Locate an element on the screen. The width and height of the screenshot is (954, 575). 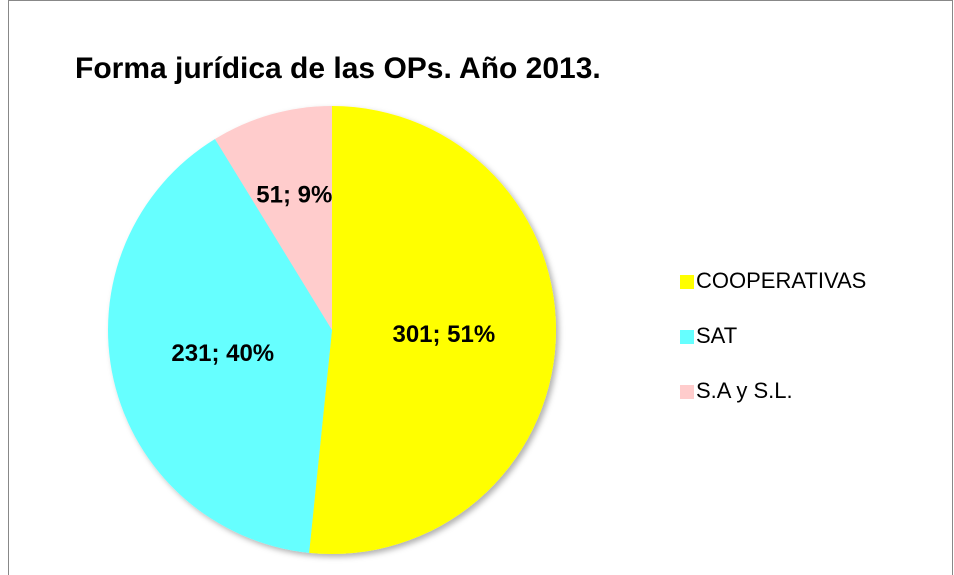
data-label: 301; 51% is located at coordinates (443, 334).